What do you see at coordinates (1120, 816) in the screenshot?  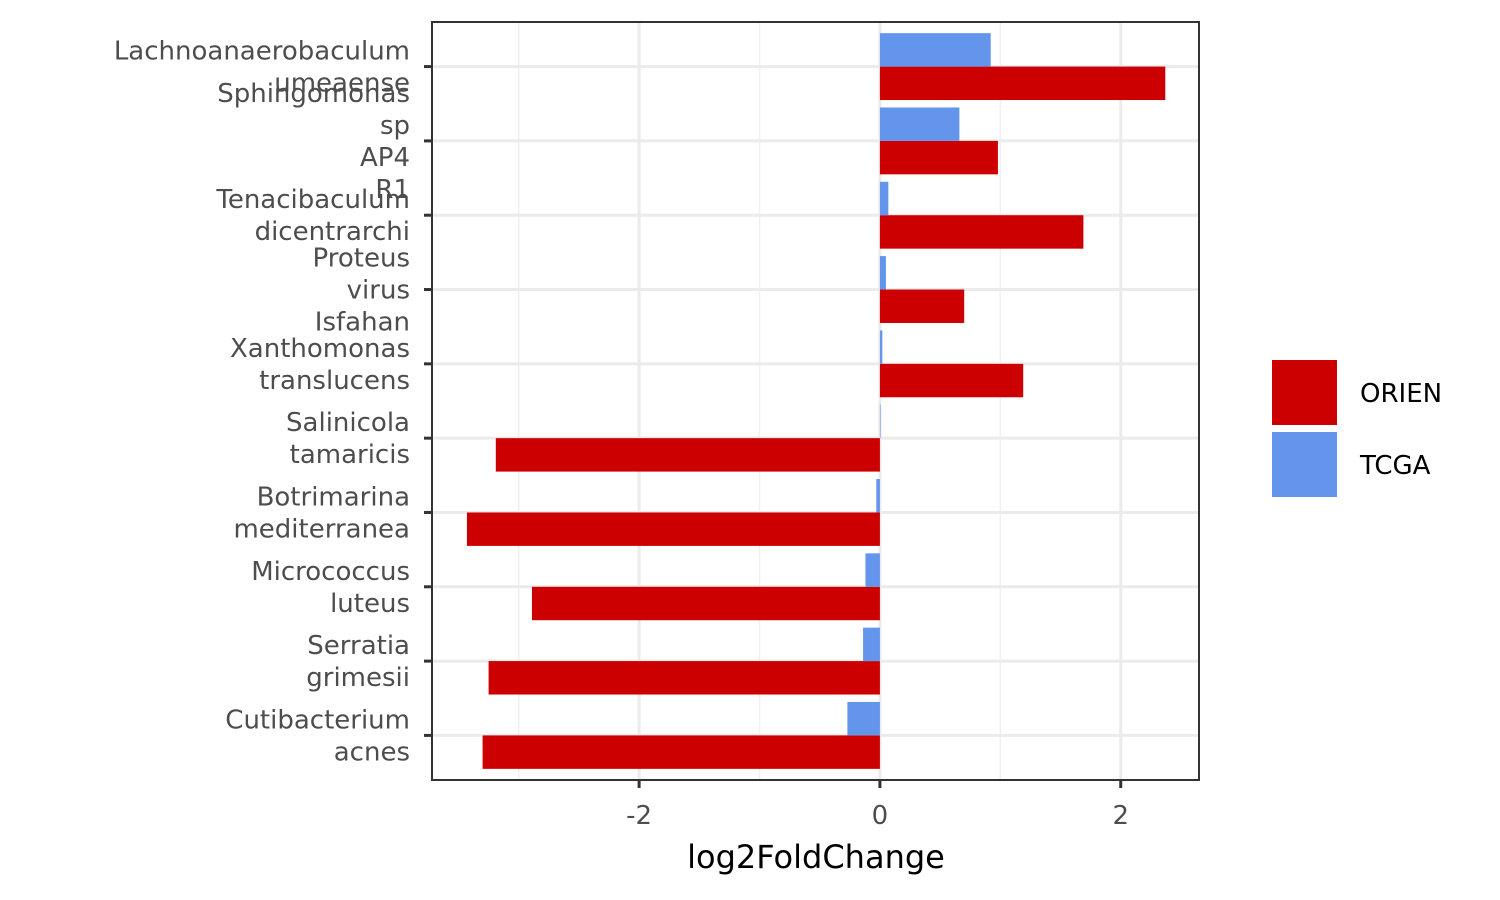 I see `x-tick-label: 2` at bounding box center [1120, 816].